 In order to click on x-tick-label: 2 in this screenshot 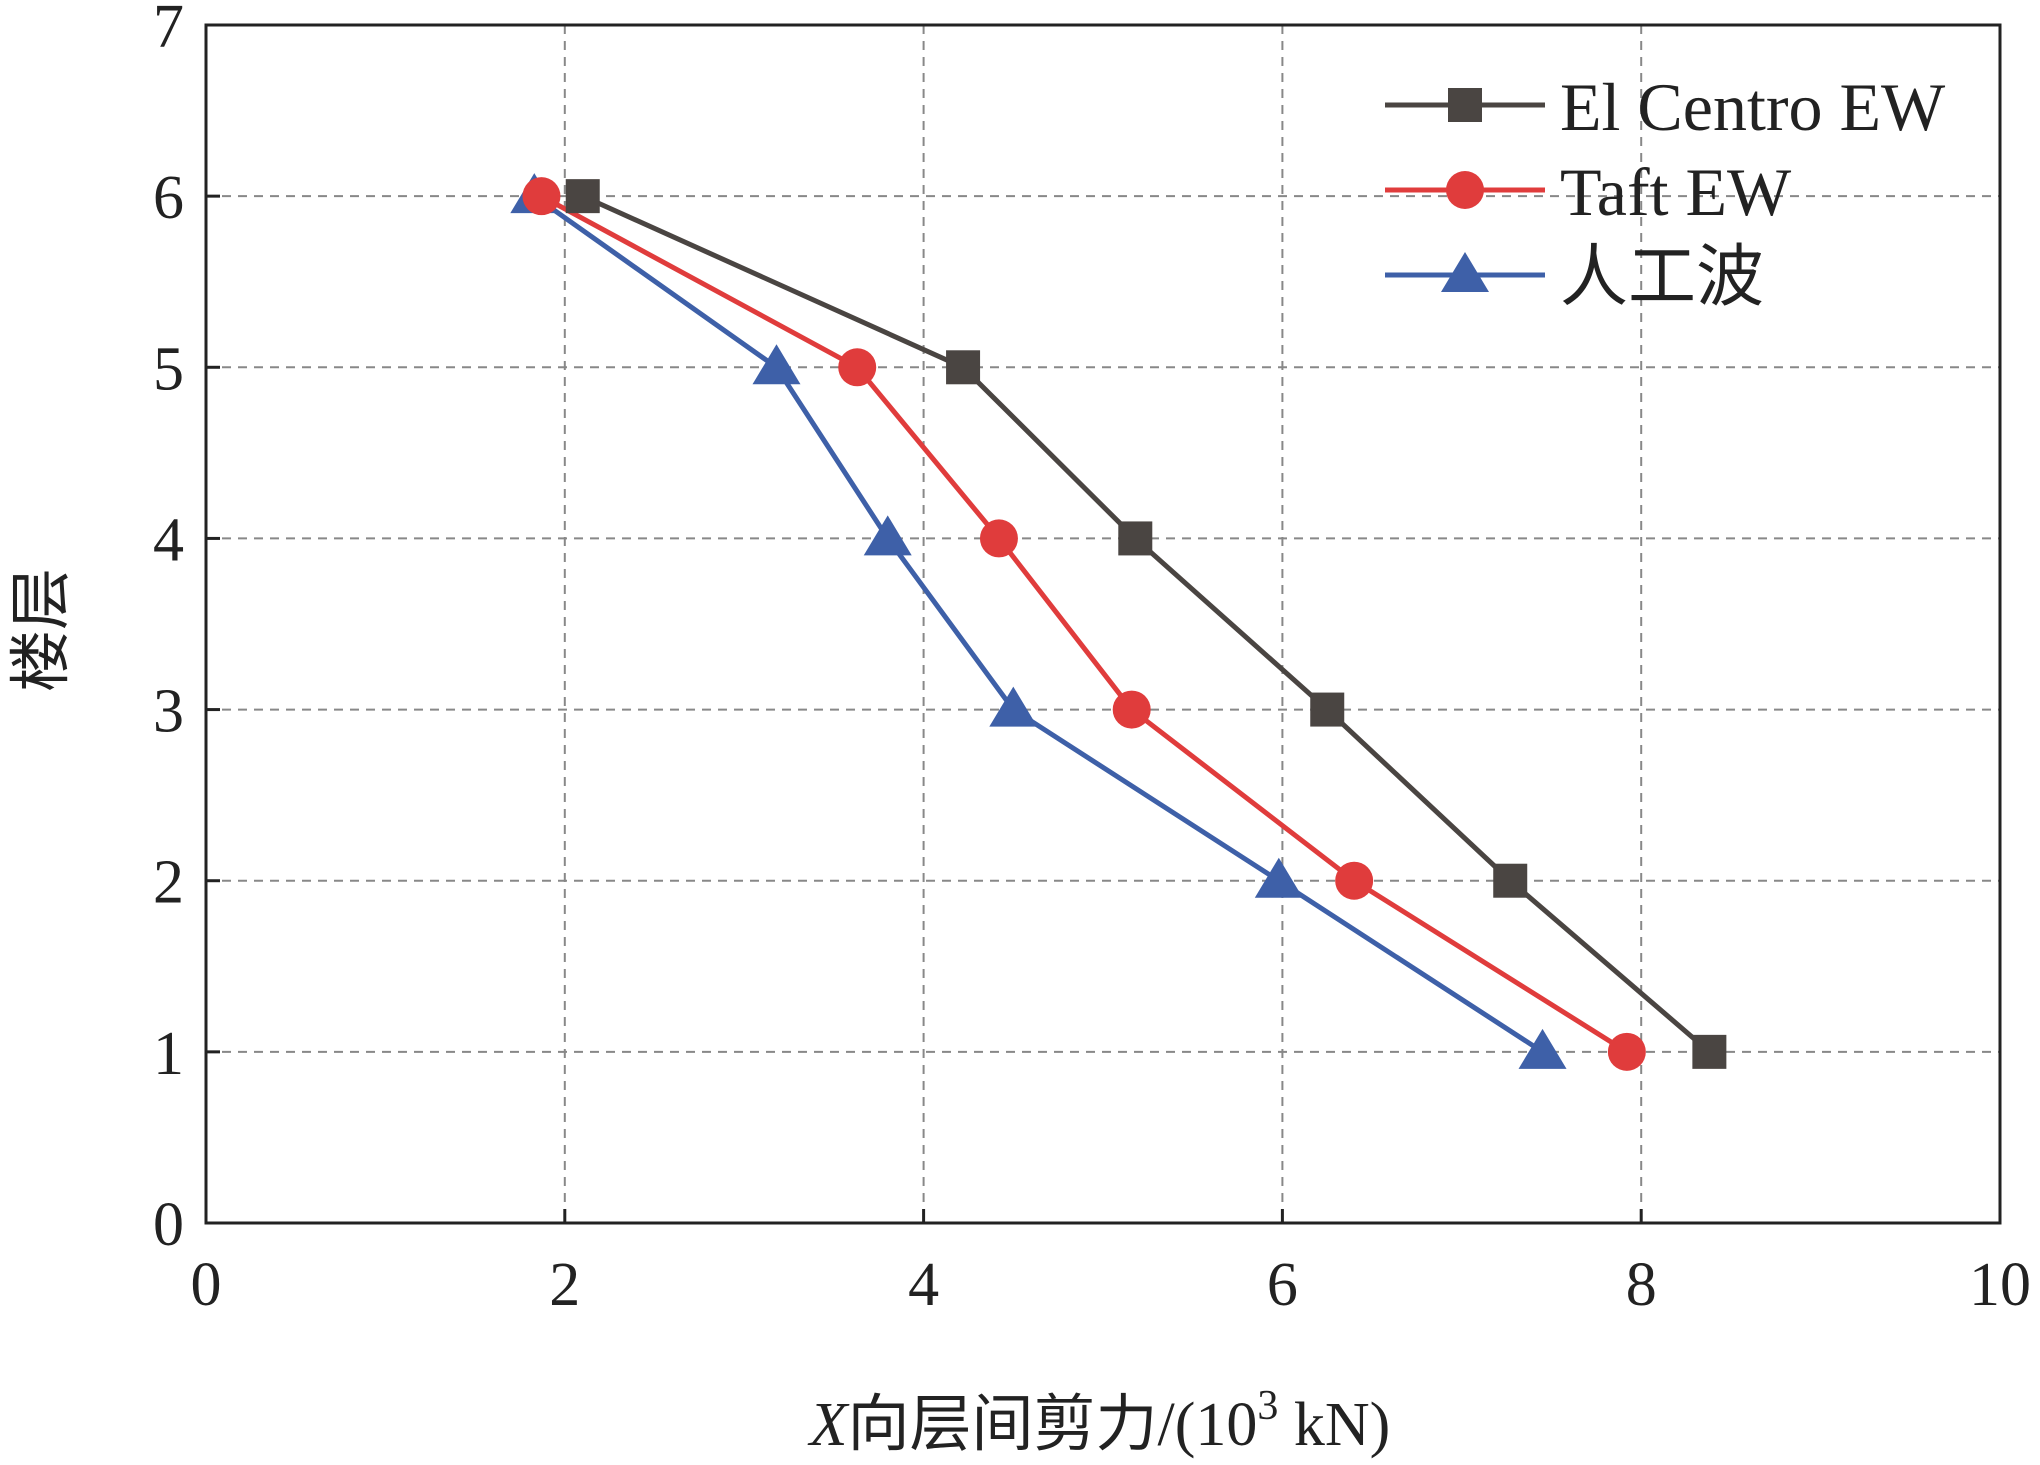, I will do `click(564, 1285)`.